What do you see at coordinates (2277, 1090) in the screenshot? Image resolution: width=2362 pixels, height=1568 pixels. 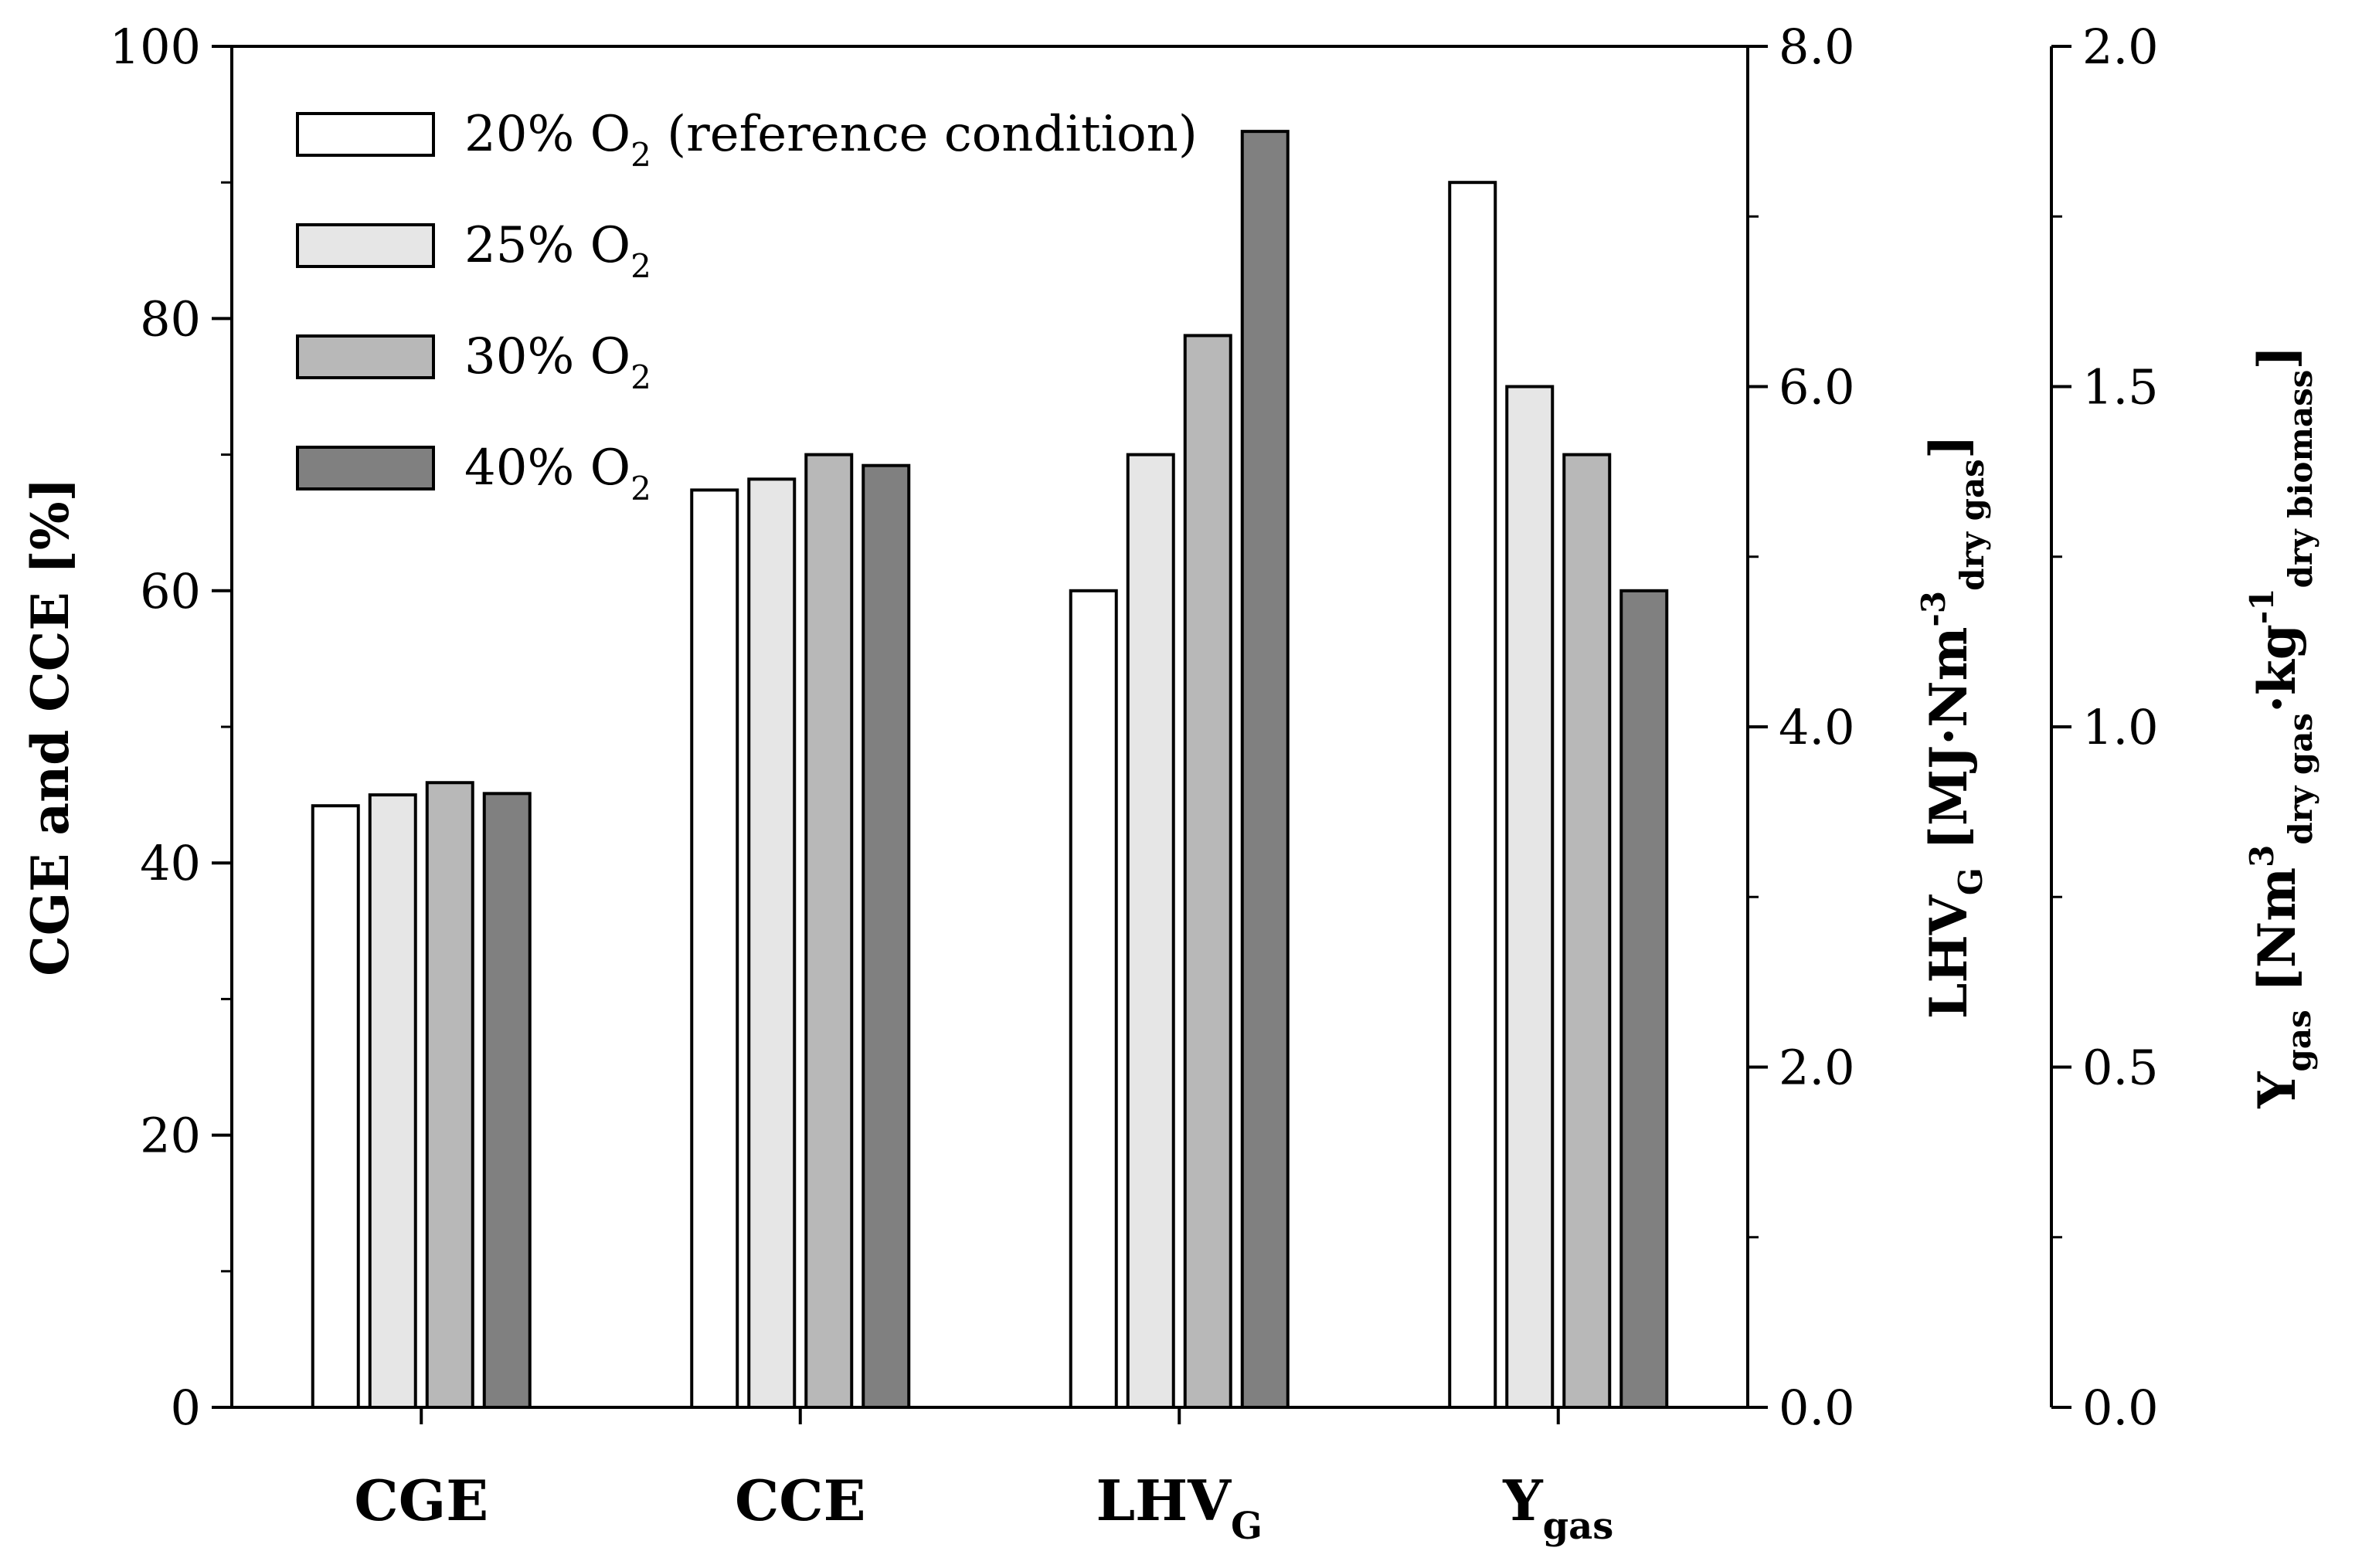 I see `axis-title-part: Y` at bounding box center [2277, 1090].